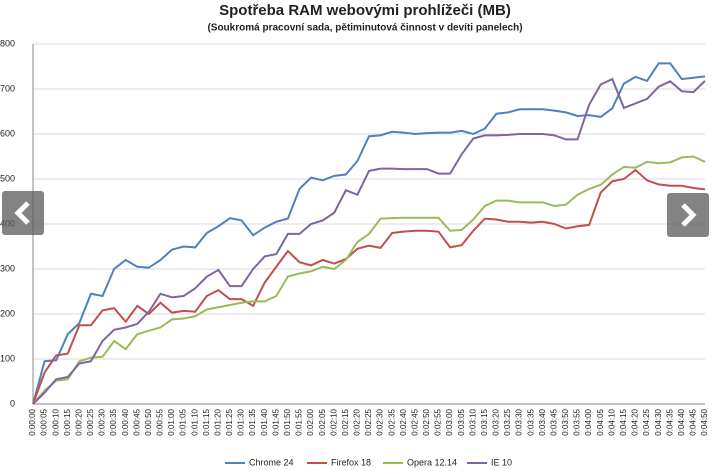 This screenshot has height=471, width=715. Describe the element at coordinates (449, 421) in the screenshot. I see `x-tick-label: 0:03:00` at that location.